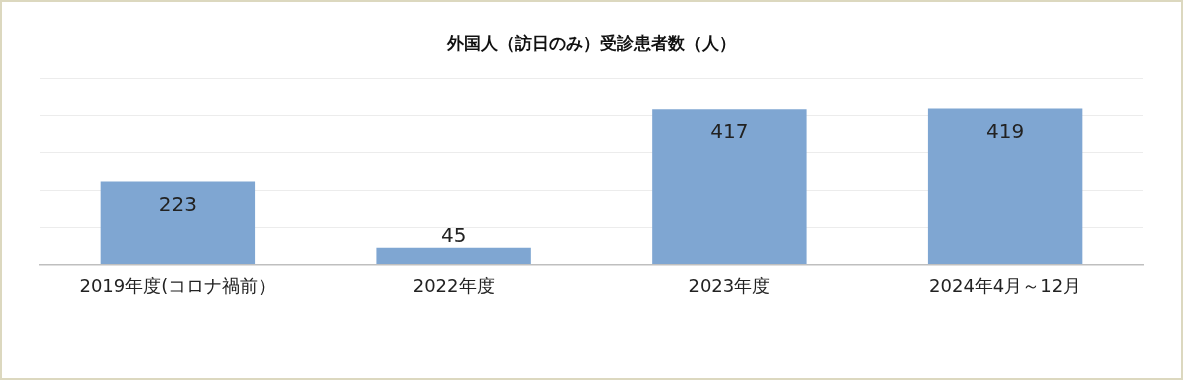 The height and width of the screenshot is (380, 1183). I want to click on x-tick-label: 2022年度, so click(453, 285).